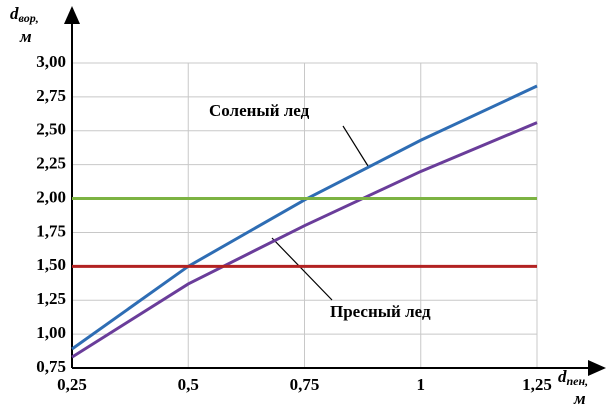  What do you see at coordinates (51, 61) in the screenshot?
I see `y-tick-label: 3,00` at bounding box center [51, 61].